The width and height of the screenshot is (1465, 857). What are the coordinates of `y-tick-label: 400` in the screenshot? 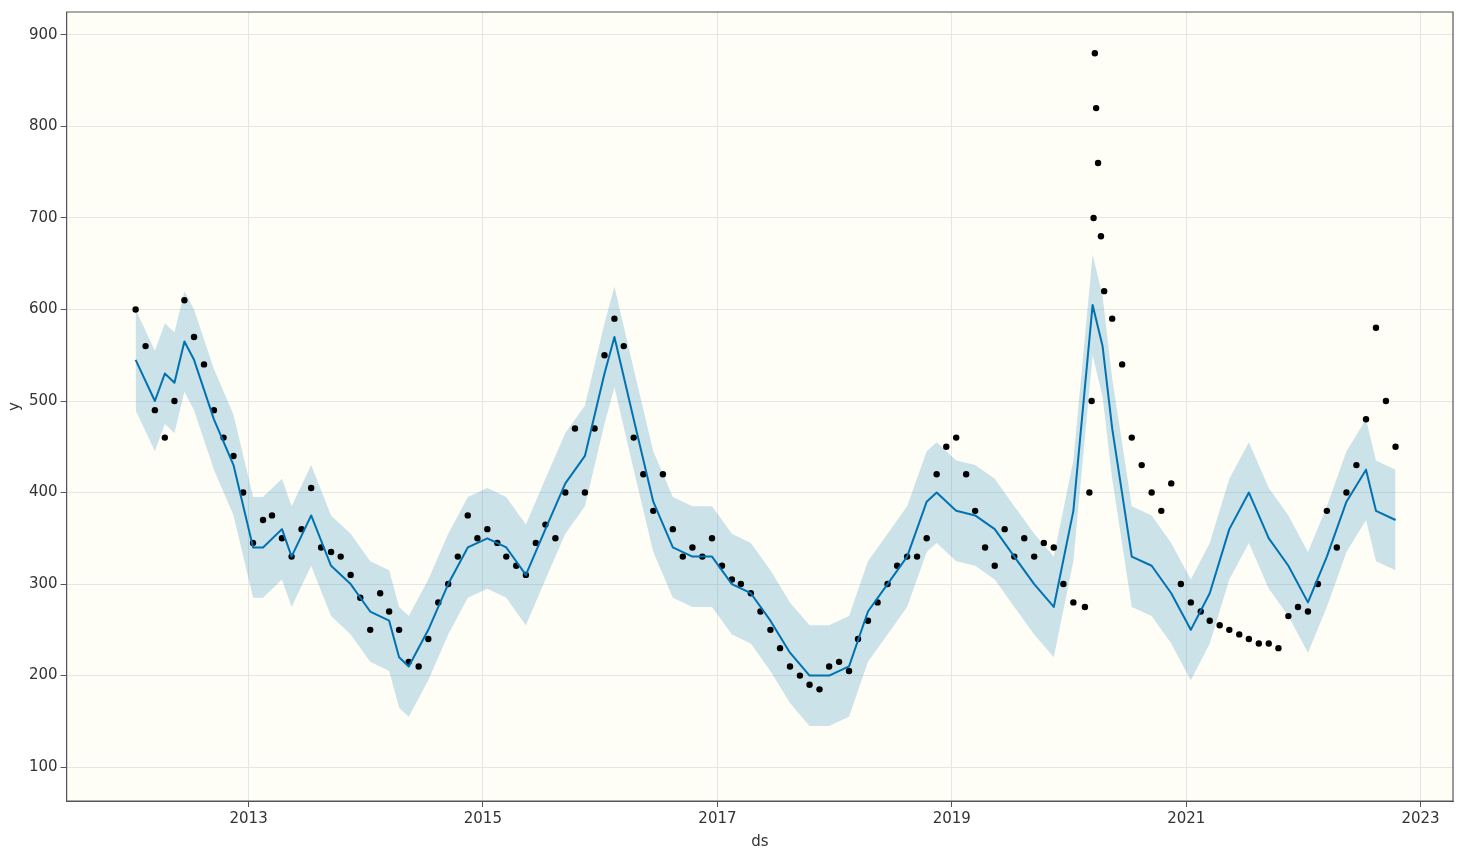 It's located at (43, 491).